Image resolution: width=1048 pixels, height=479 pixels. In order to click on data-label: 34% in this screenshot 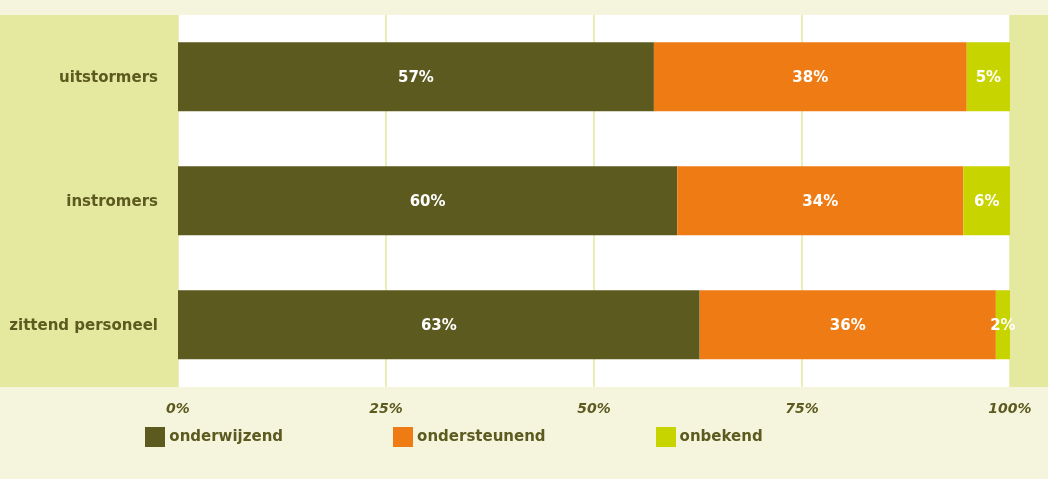, I will do `click(820, 200)`.